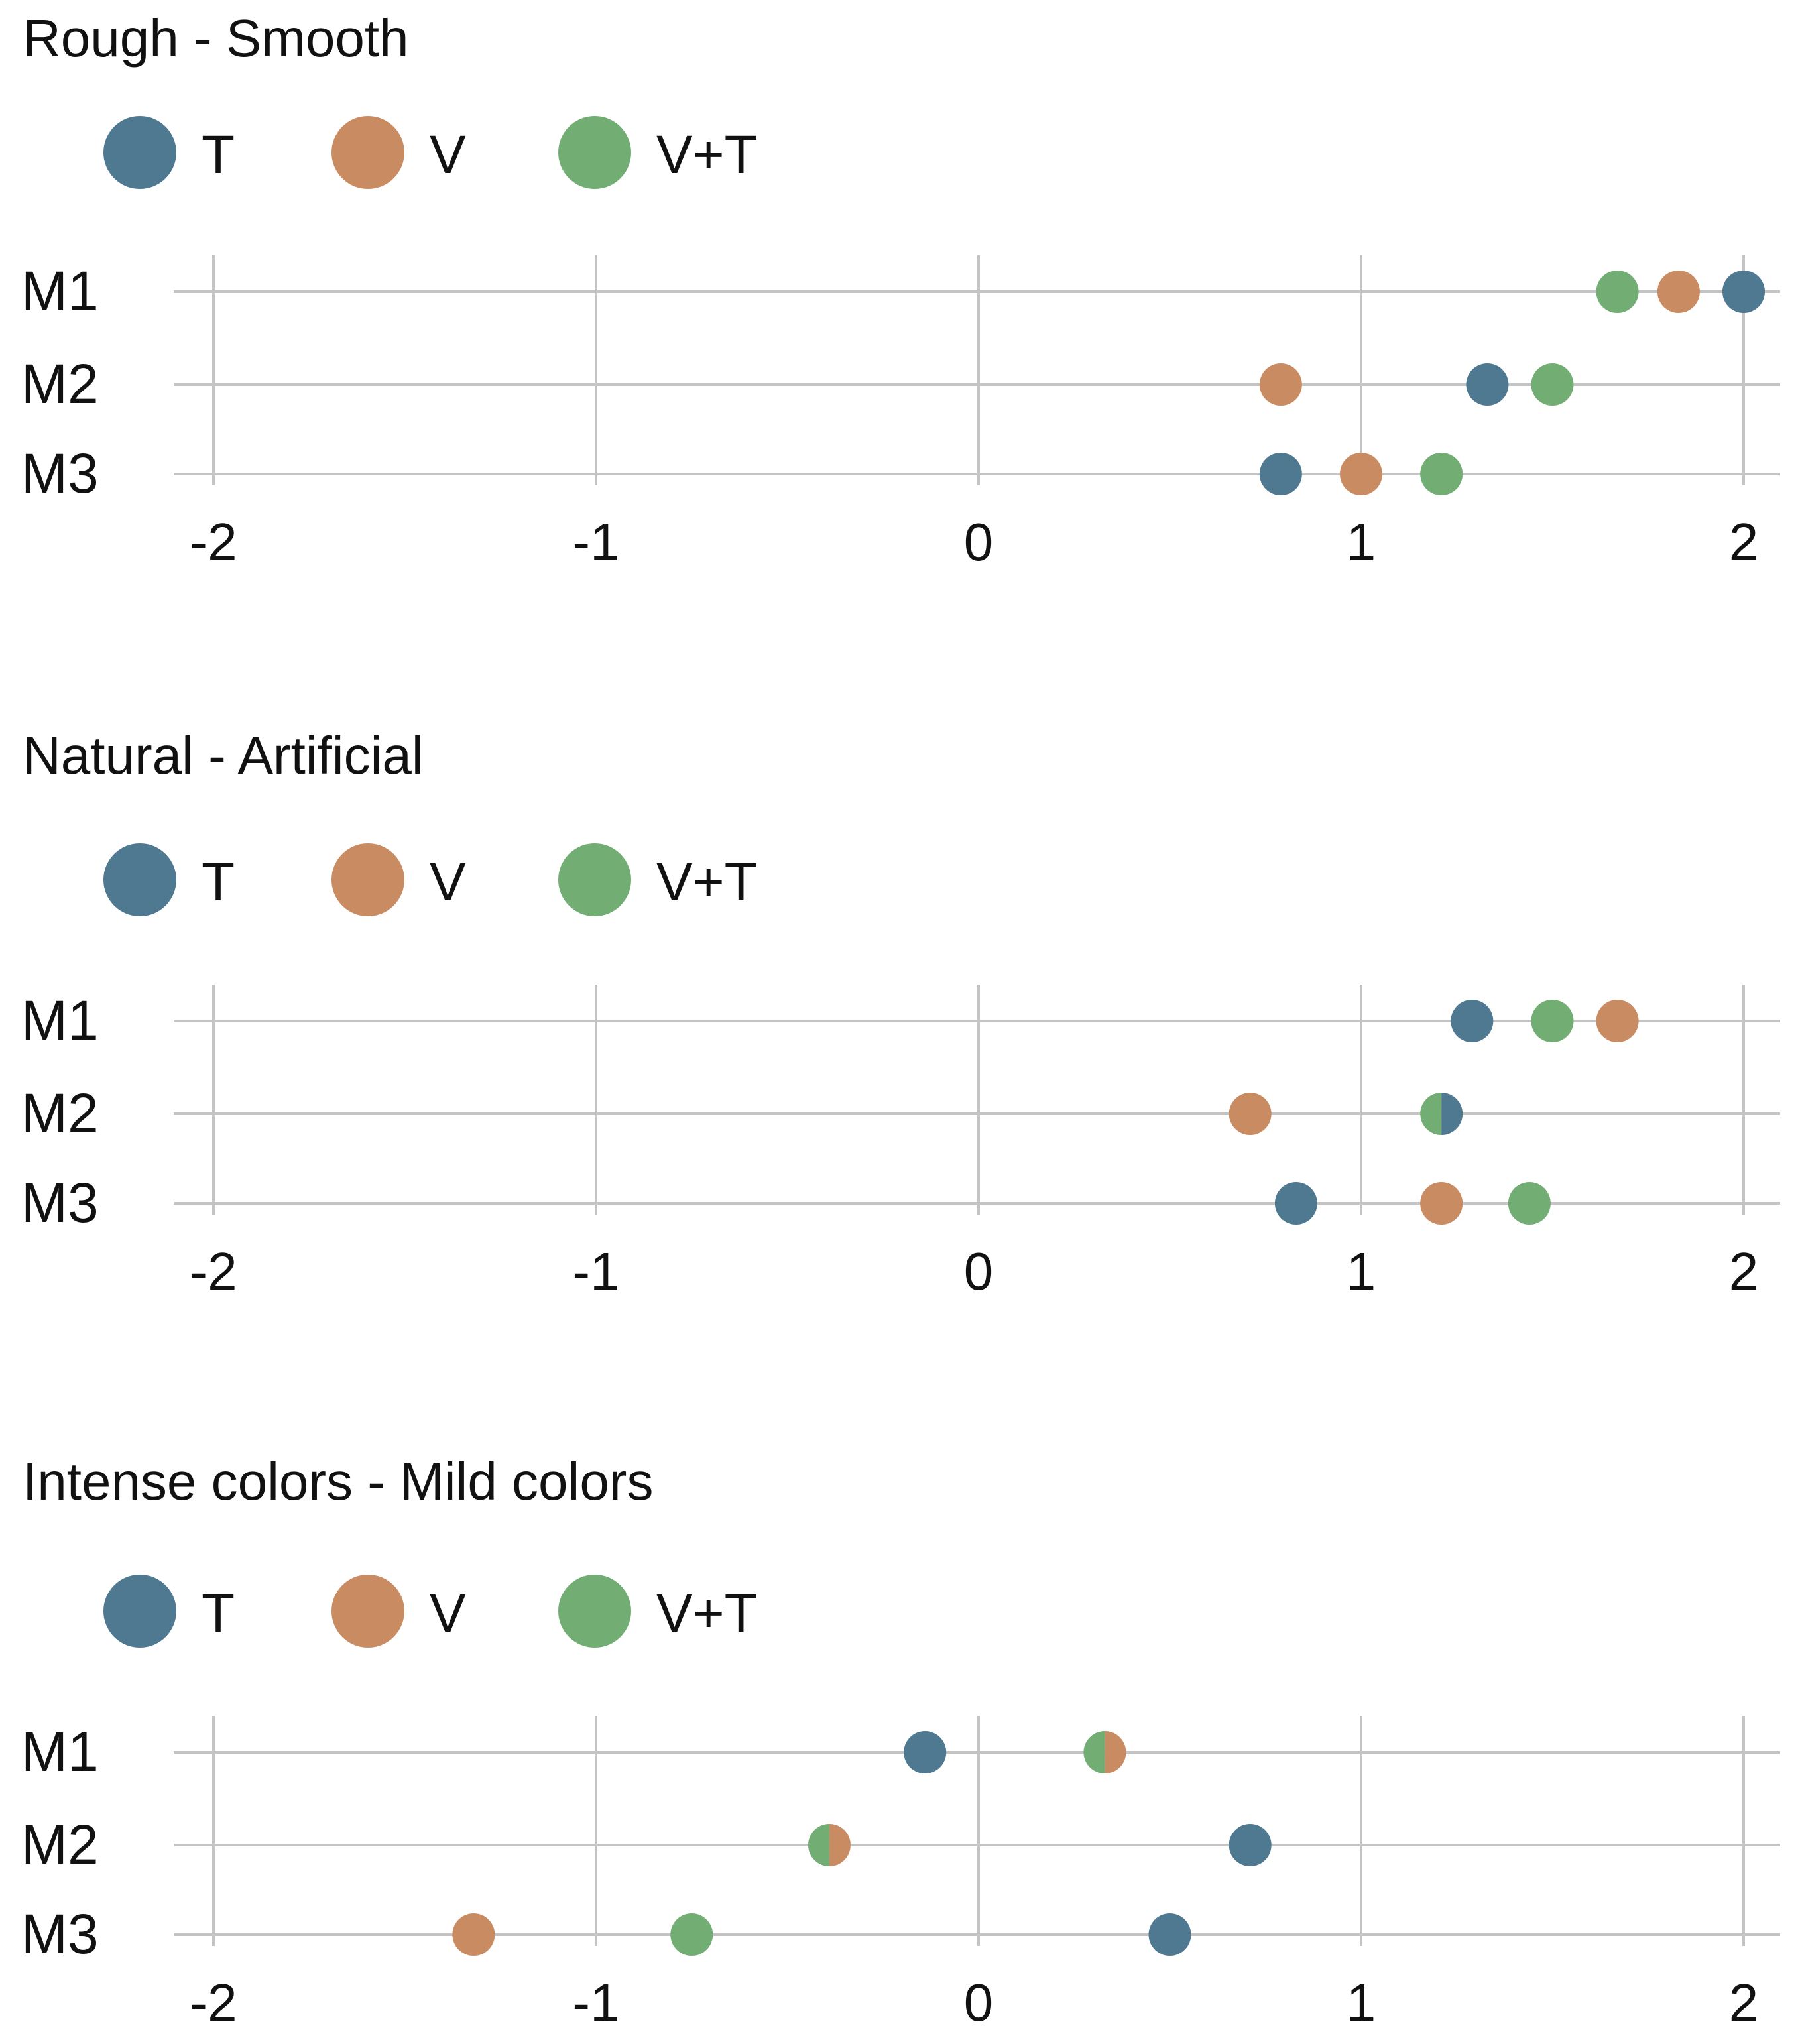 This screenshot has width=1800, height=2044. What do you see at coordinates (216, 38) in the screenshot?
I see `chart-title: Rough - Smooth` at bounding box center [216, 38].